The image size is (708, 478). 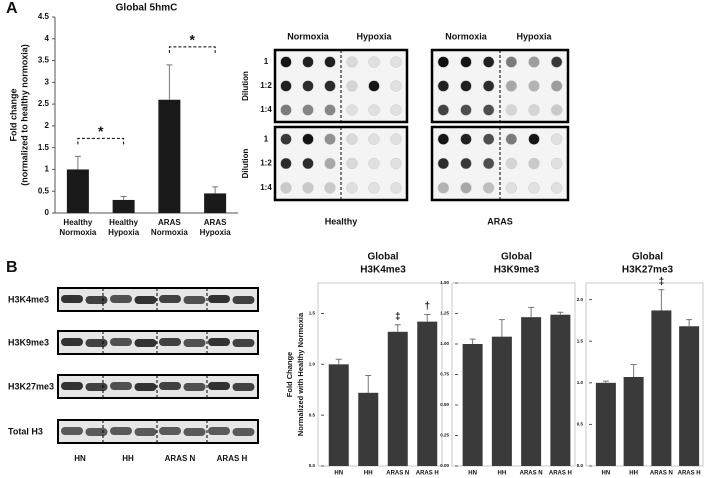 I want to click on y-axis-label: Normalized with Healthy Normoxia, so click(x=300, y=374).